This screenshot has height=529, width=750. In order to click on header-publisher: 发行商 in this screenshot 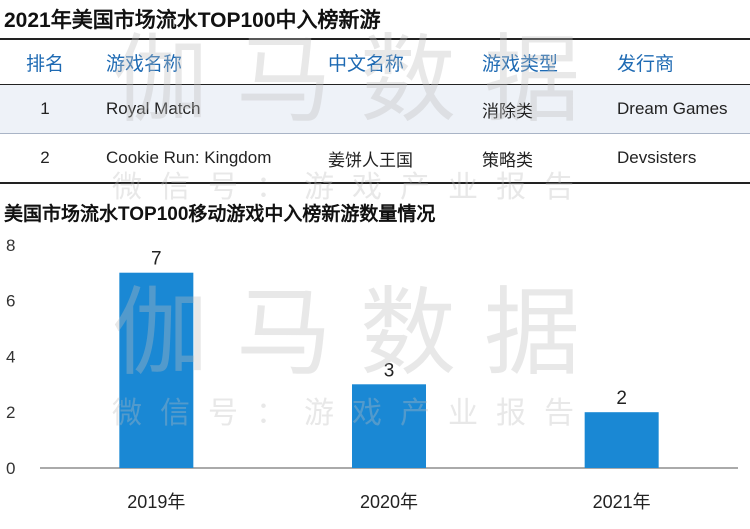, I will do `click(646, 64)`.